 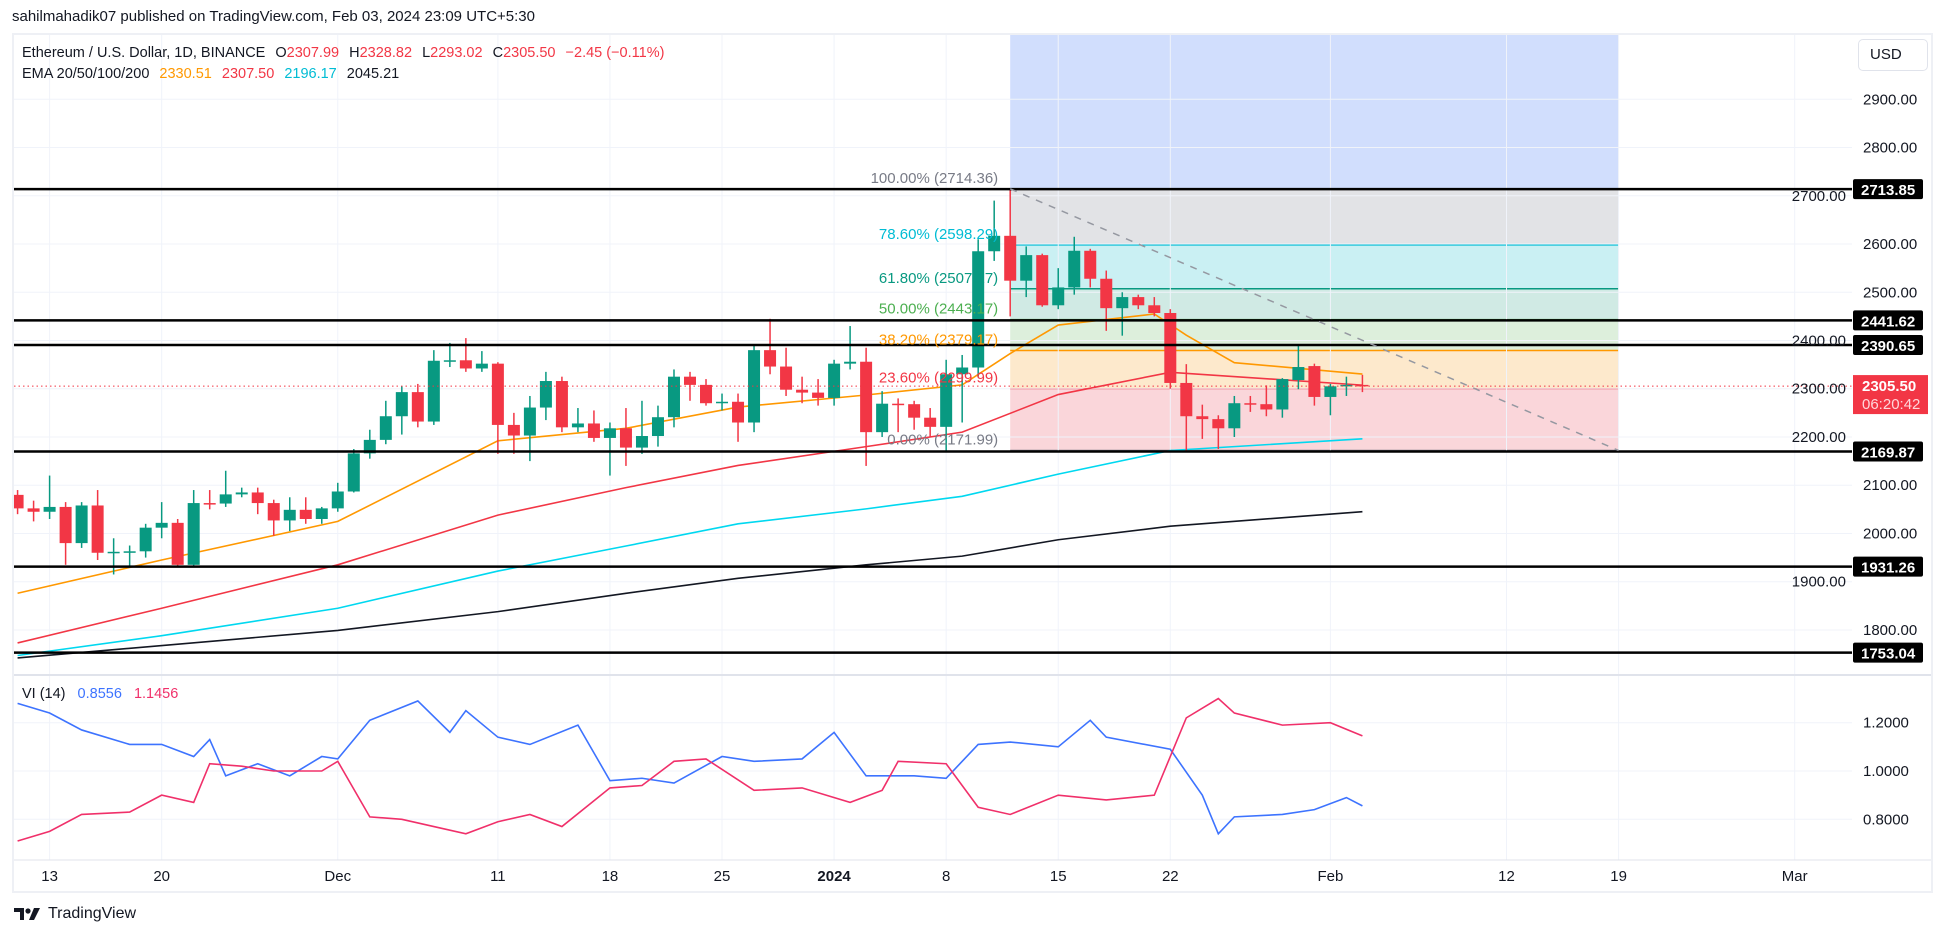 I want to click on vi-legend: VI (14) 0.8556 1.1456, so click(x=104, y=694).